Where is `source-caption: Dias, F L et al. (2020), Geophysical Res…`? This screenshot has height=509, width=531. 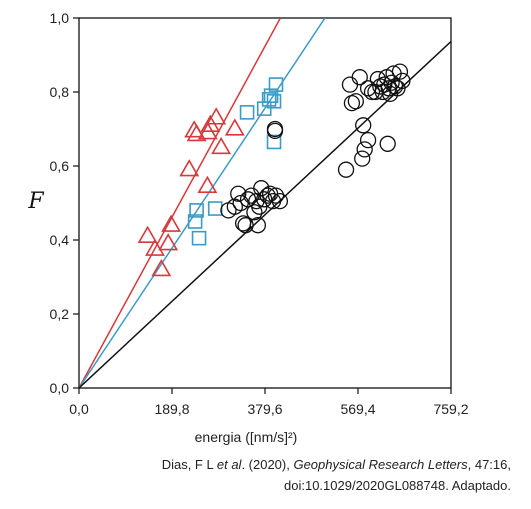
source-caption: Dias, F L et al. (2020), Geophysical Res… is located at coordinates (311, 475).